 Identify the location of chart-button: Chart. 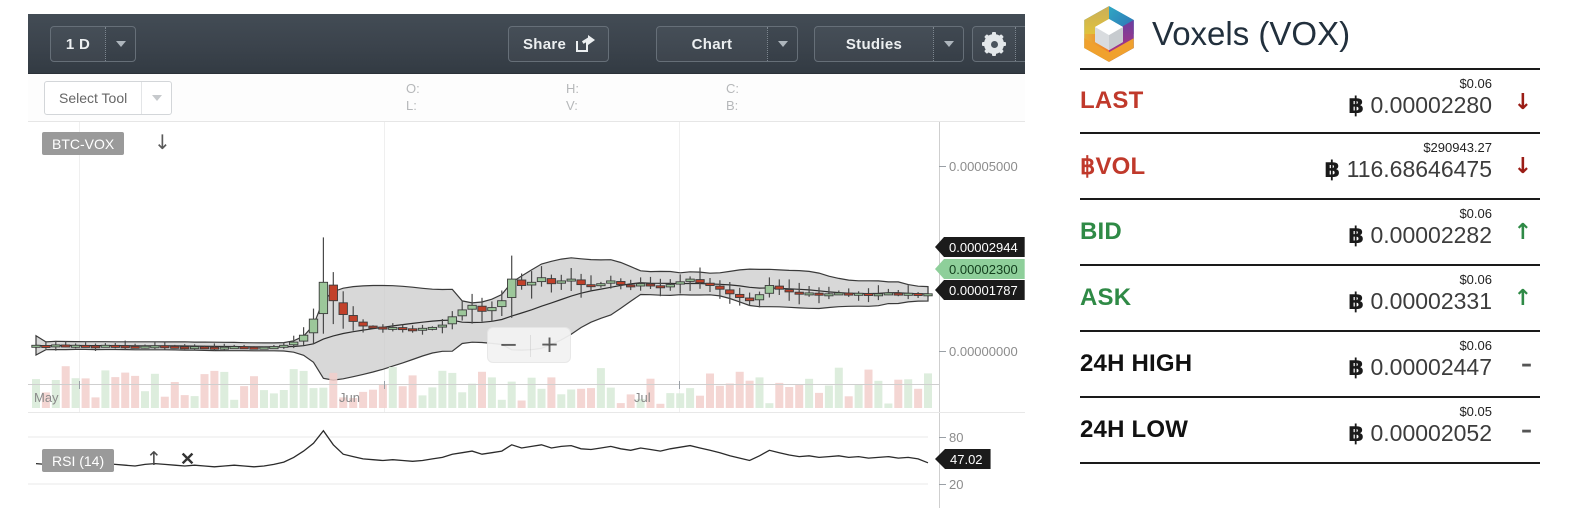
(712, 44).